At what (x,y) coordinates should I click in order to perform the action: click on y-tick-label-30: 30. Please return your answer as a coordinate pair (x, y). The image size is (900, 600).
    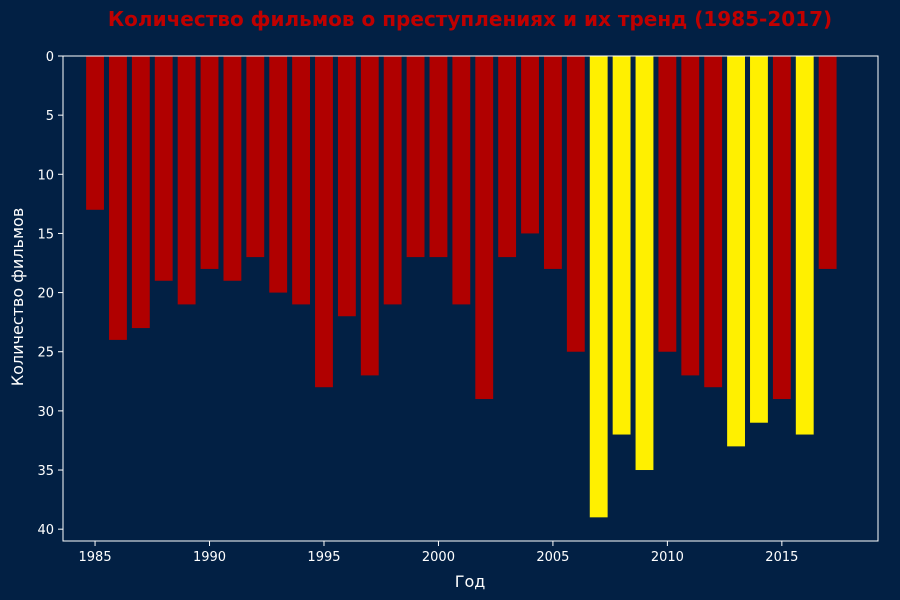
    Looking at the image, I should click on (45, 412).